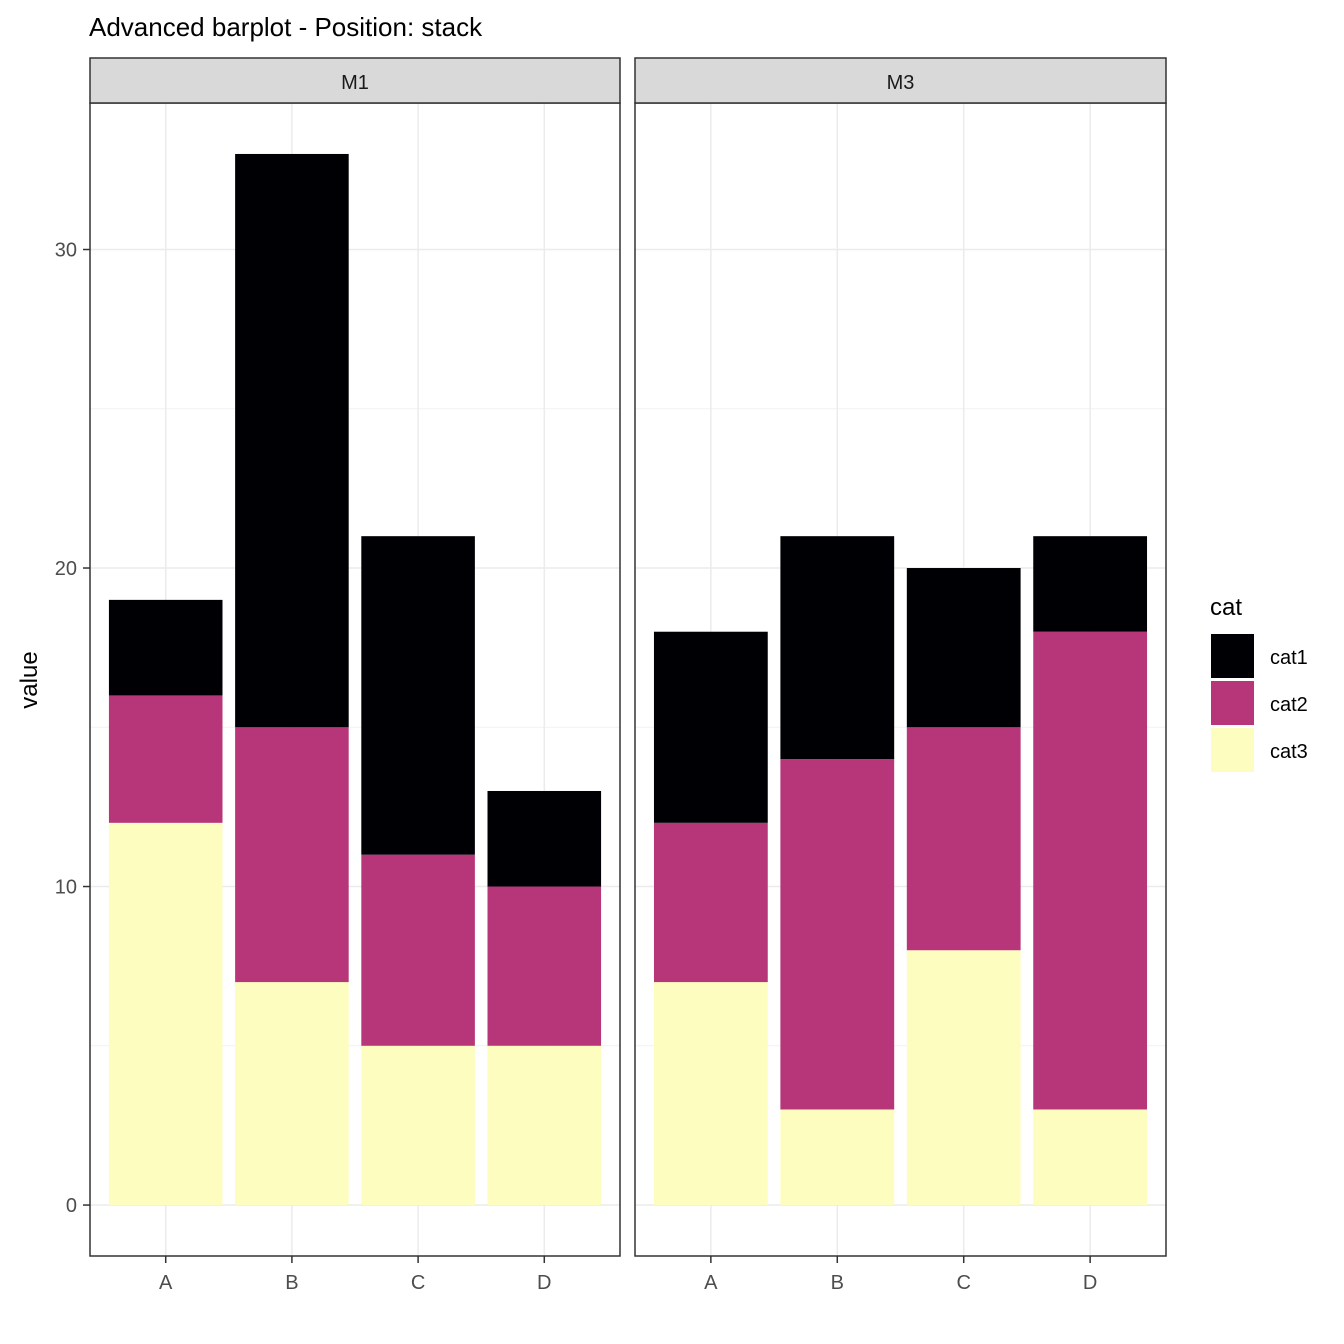  I want to click on bar-m1-d-cat1, so click(544, 838).